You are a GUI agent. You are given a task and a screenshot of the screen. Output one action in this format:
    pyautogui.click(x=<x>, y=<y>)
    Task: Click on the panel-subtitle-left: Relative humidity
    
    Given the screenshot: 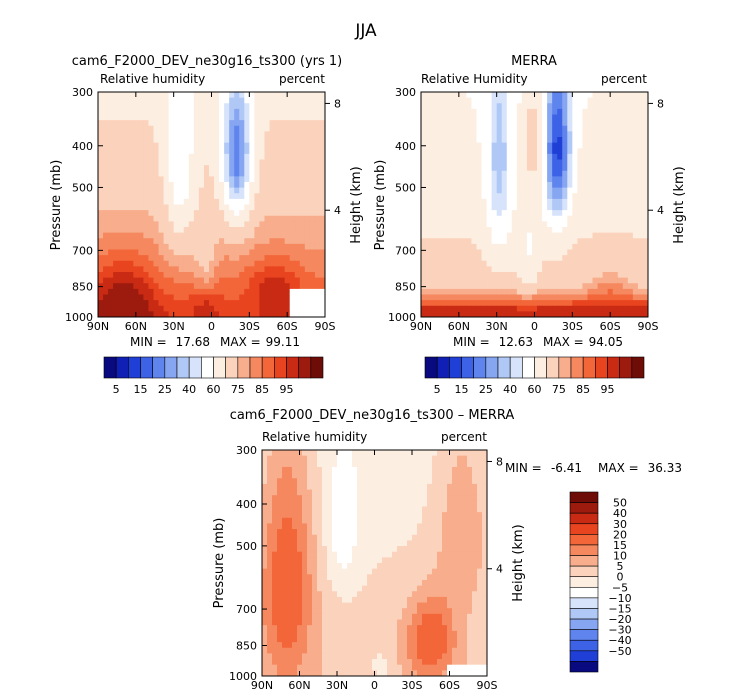 What is the action you would take?
    pyautogui.click(x=314, y=437)
    